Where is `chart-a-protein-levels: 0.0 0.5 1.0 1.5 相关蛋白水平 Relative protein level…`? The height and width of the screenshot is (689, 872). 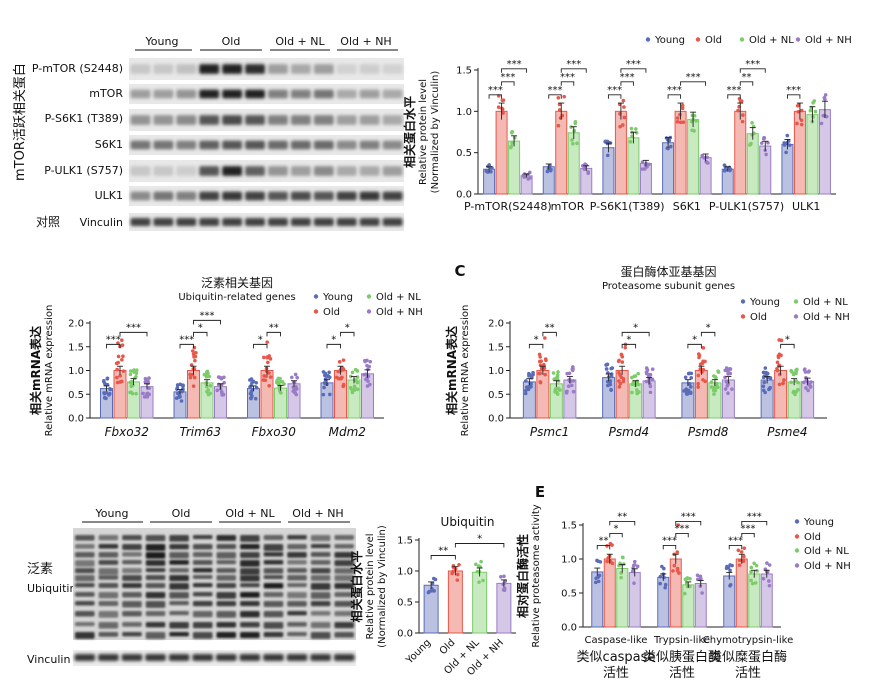 chart-a-protein-levels: 0.0 0.5 1.0 1.5 相关蛋白水平 Relative protein level… is located at coordinates (627, 124).